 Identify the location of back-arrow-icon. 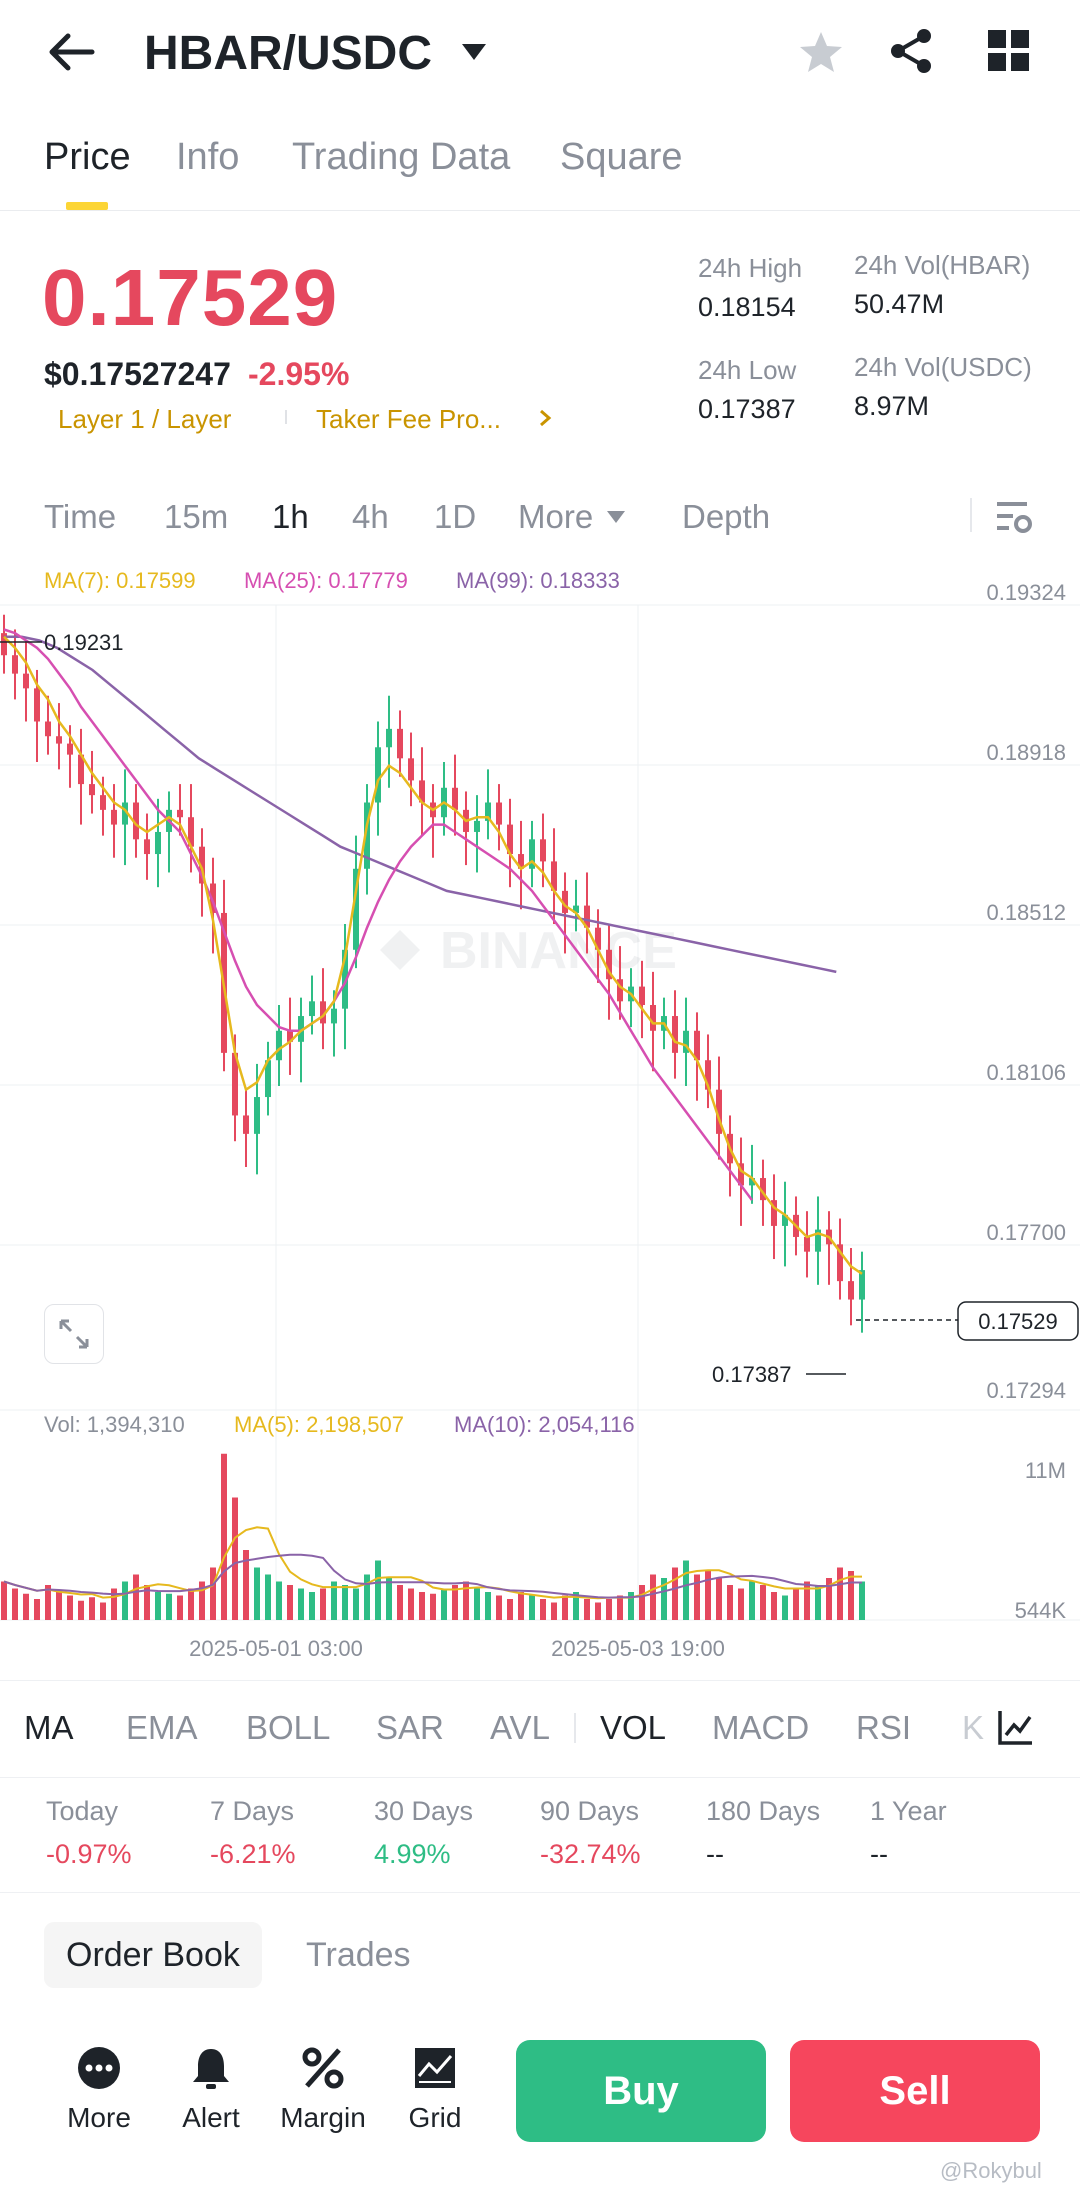
(70, 52).